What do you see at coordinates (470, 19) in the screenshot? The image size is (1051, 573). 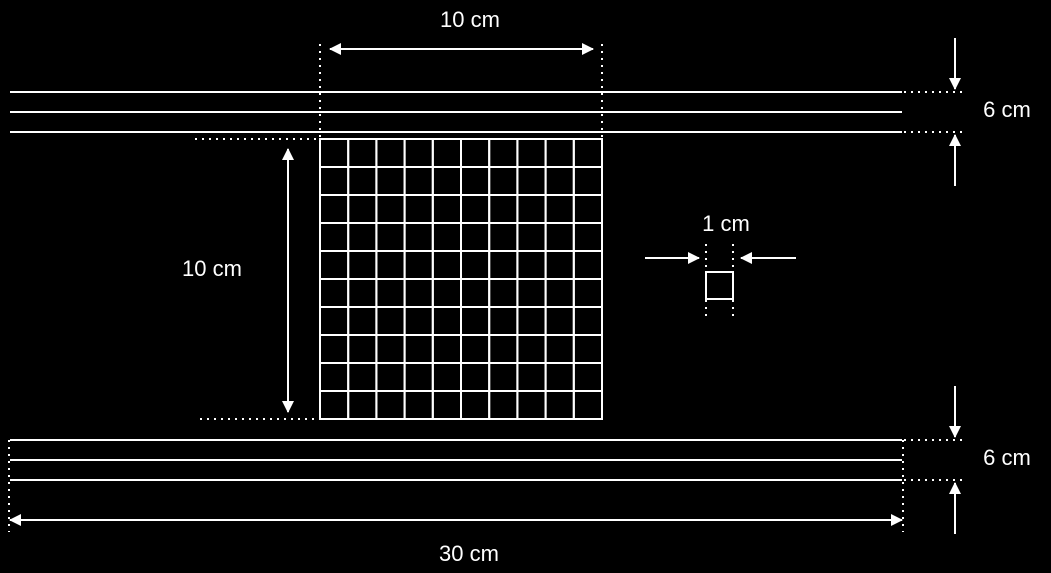 I see `grid-width-label: 10 cm` at bounding box center [470, 19].